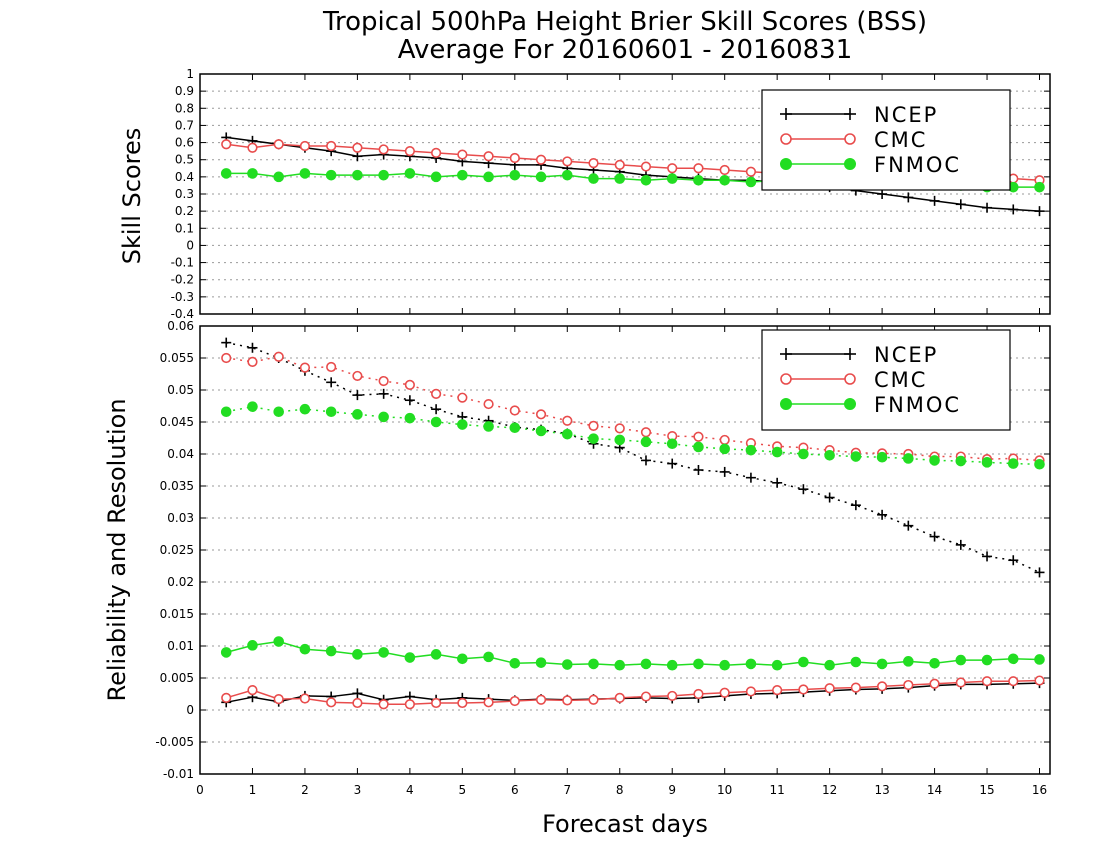  Describe the element at coordinates (190, 710) in the screenshot. I see `reliability-resolution-y-tick-label: 0` at that location.